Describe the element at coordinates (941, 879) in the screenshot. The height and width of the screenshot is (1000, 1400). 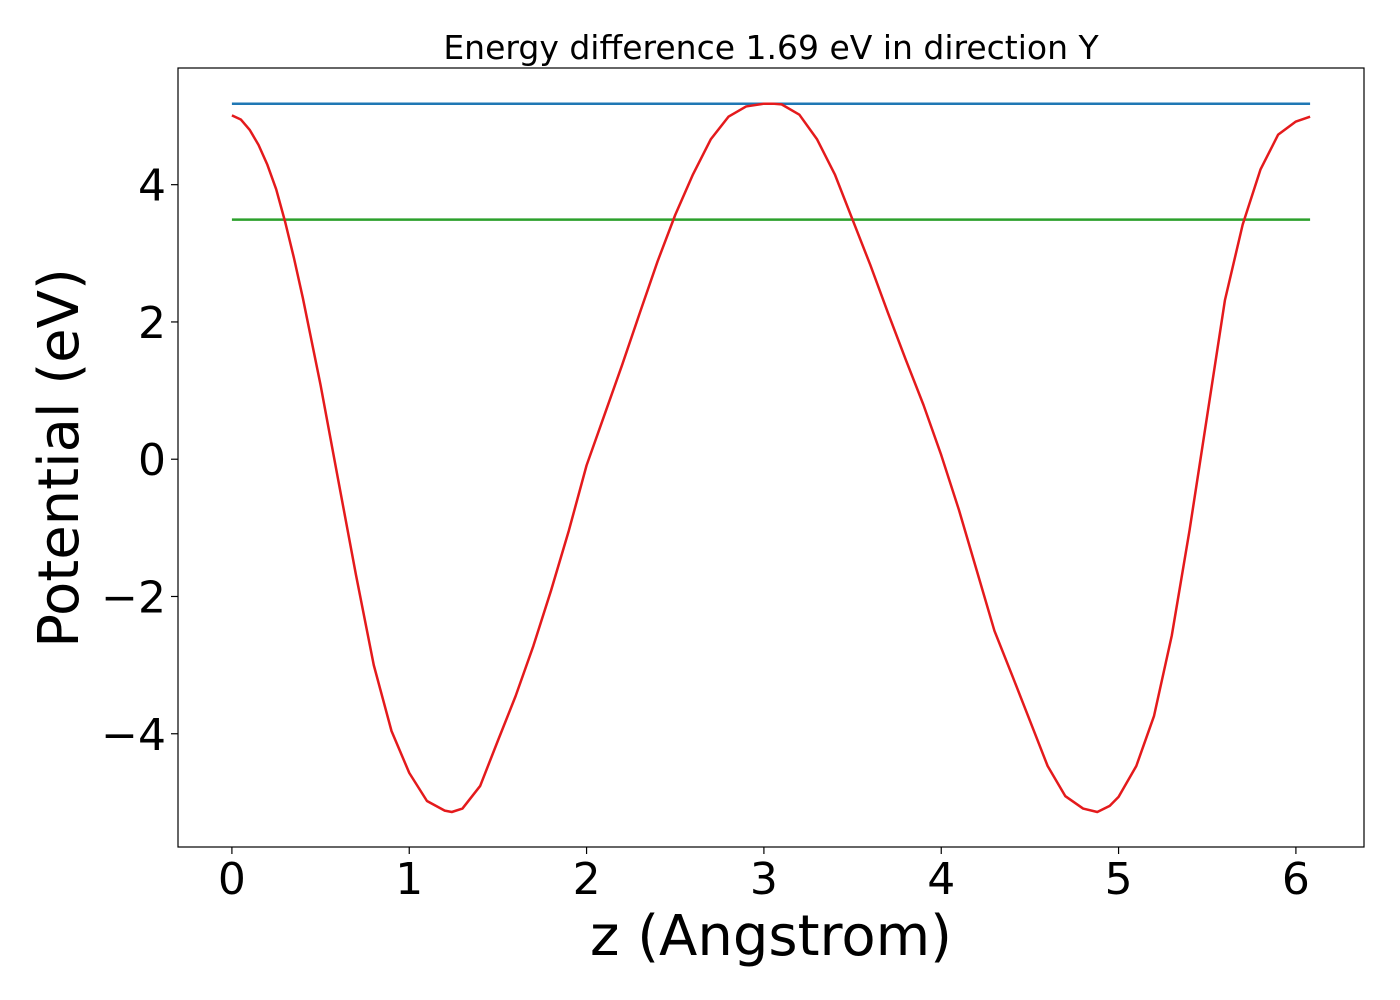
I see `x-tick-label: 4` at that location.